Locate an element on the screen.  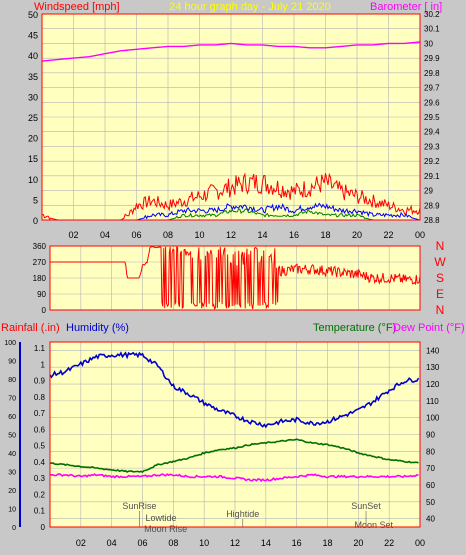
wind-xtick: 14 is located at coordinates (262, 235).